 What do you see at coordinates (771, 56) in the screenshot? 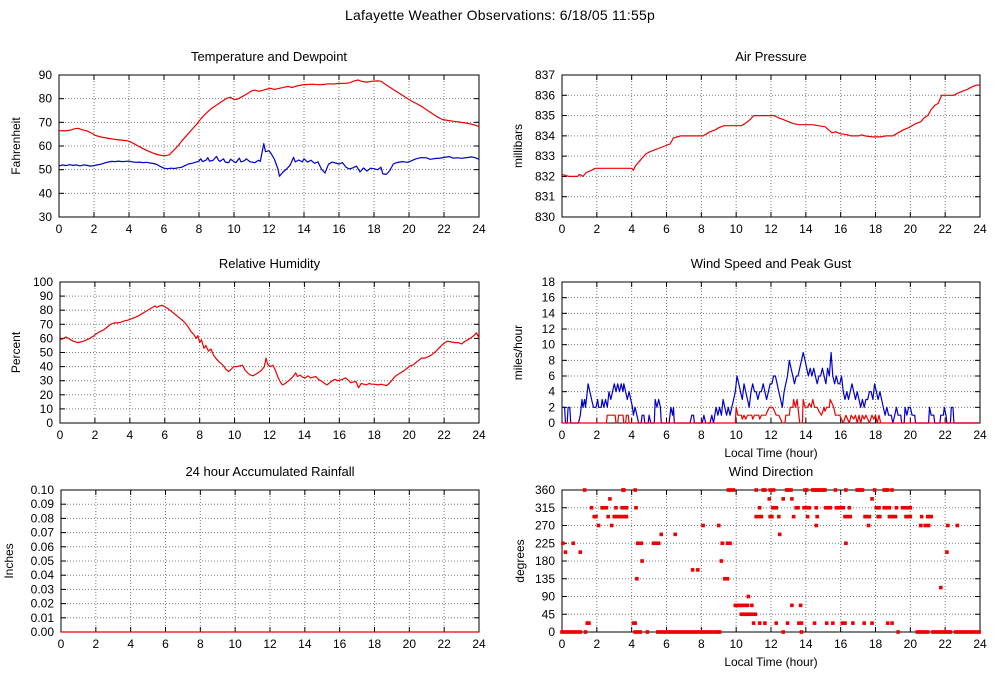
I see `chart-title: Air Pressure` at bounding box center [771, 56].